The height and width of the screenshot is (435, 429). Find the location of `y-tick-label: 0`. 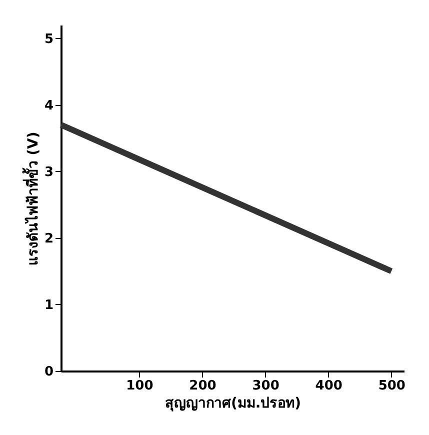

y-tick-label: 0 is located at coordinates (49, 372).